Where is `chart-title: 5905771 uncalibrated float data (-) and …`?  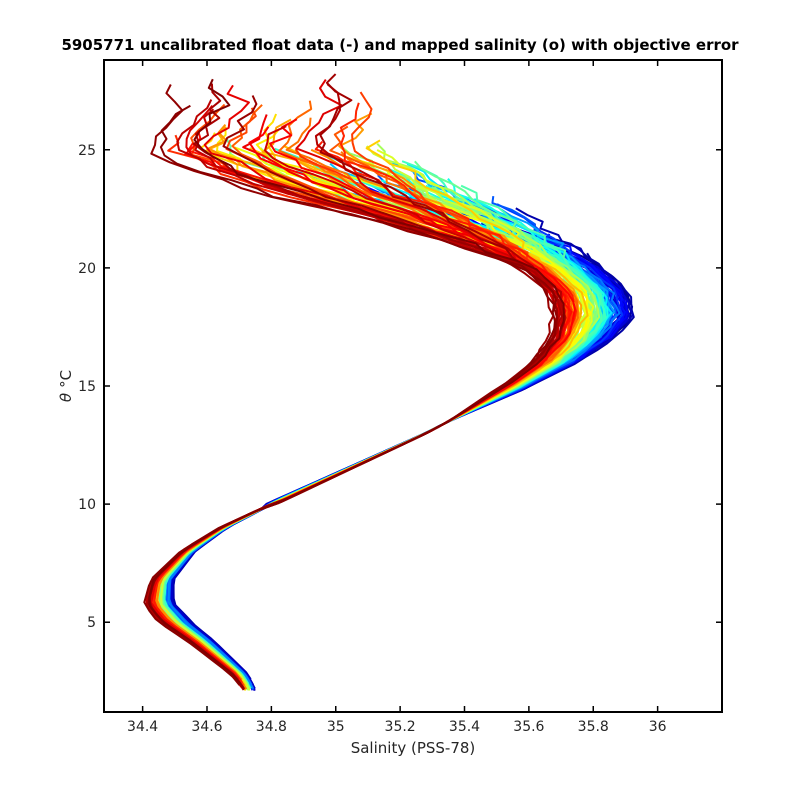
chart-title: 5905771 uncalibrated float data (-) and … is located at coordinates (400, 45).